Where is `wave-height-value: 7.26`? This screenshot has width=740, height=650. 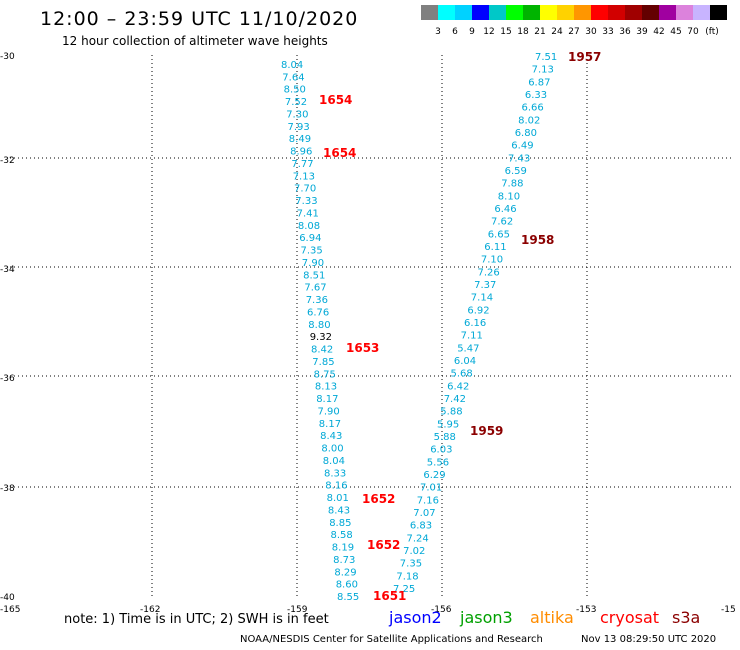 wave-height-value: 7.26 is located at coordinates (489, 272).